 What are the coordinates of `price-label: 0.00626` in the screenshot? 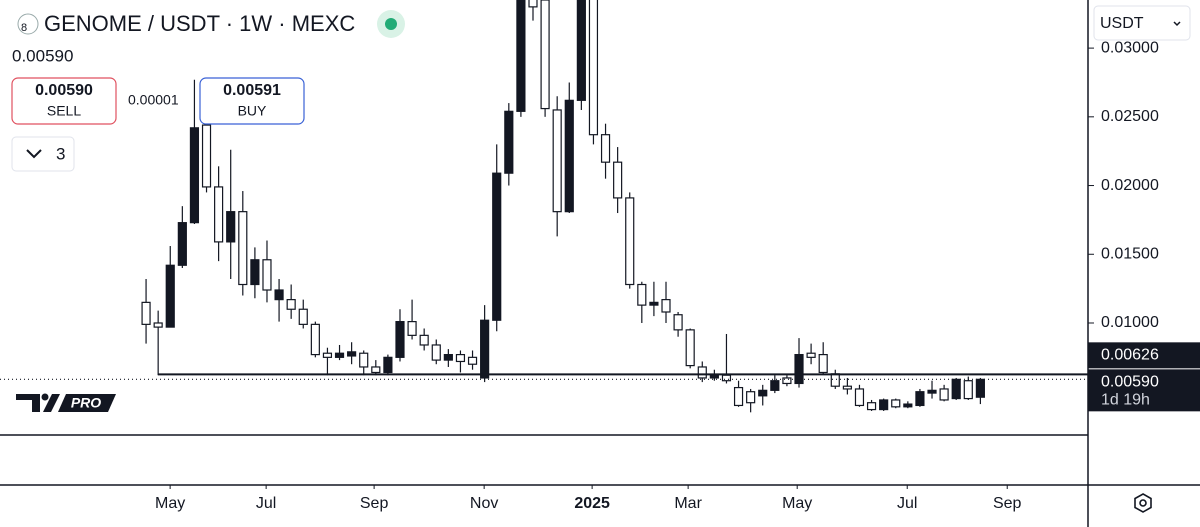 It's located at (1130, 355).